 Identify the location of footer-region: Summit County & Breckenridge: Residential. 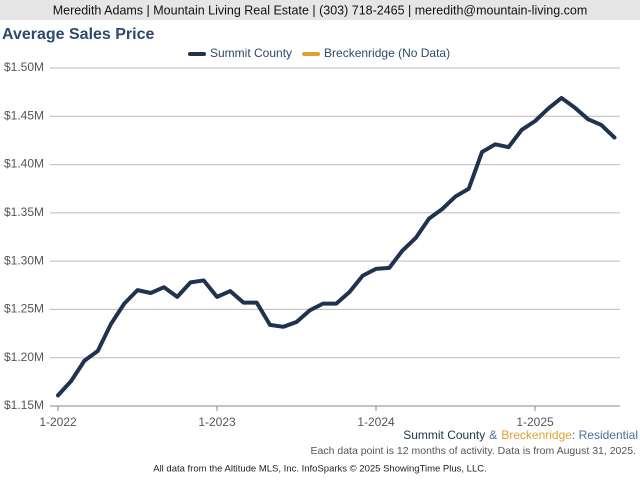
(520, 435).